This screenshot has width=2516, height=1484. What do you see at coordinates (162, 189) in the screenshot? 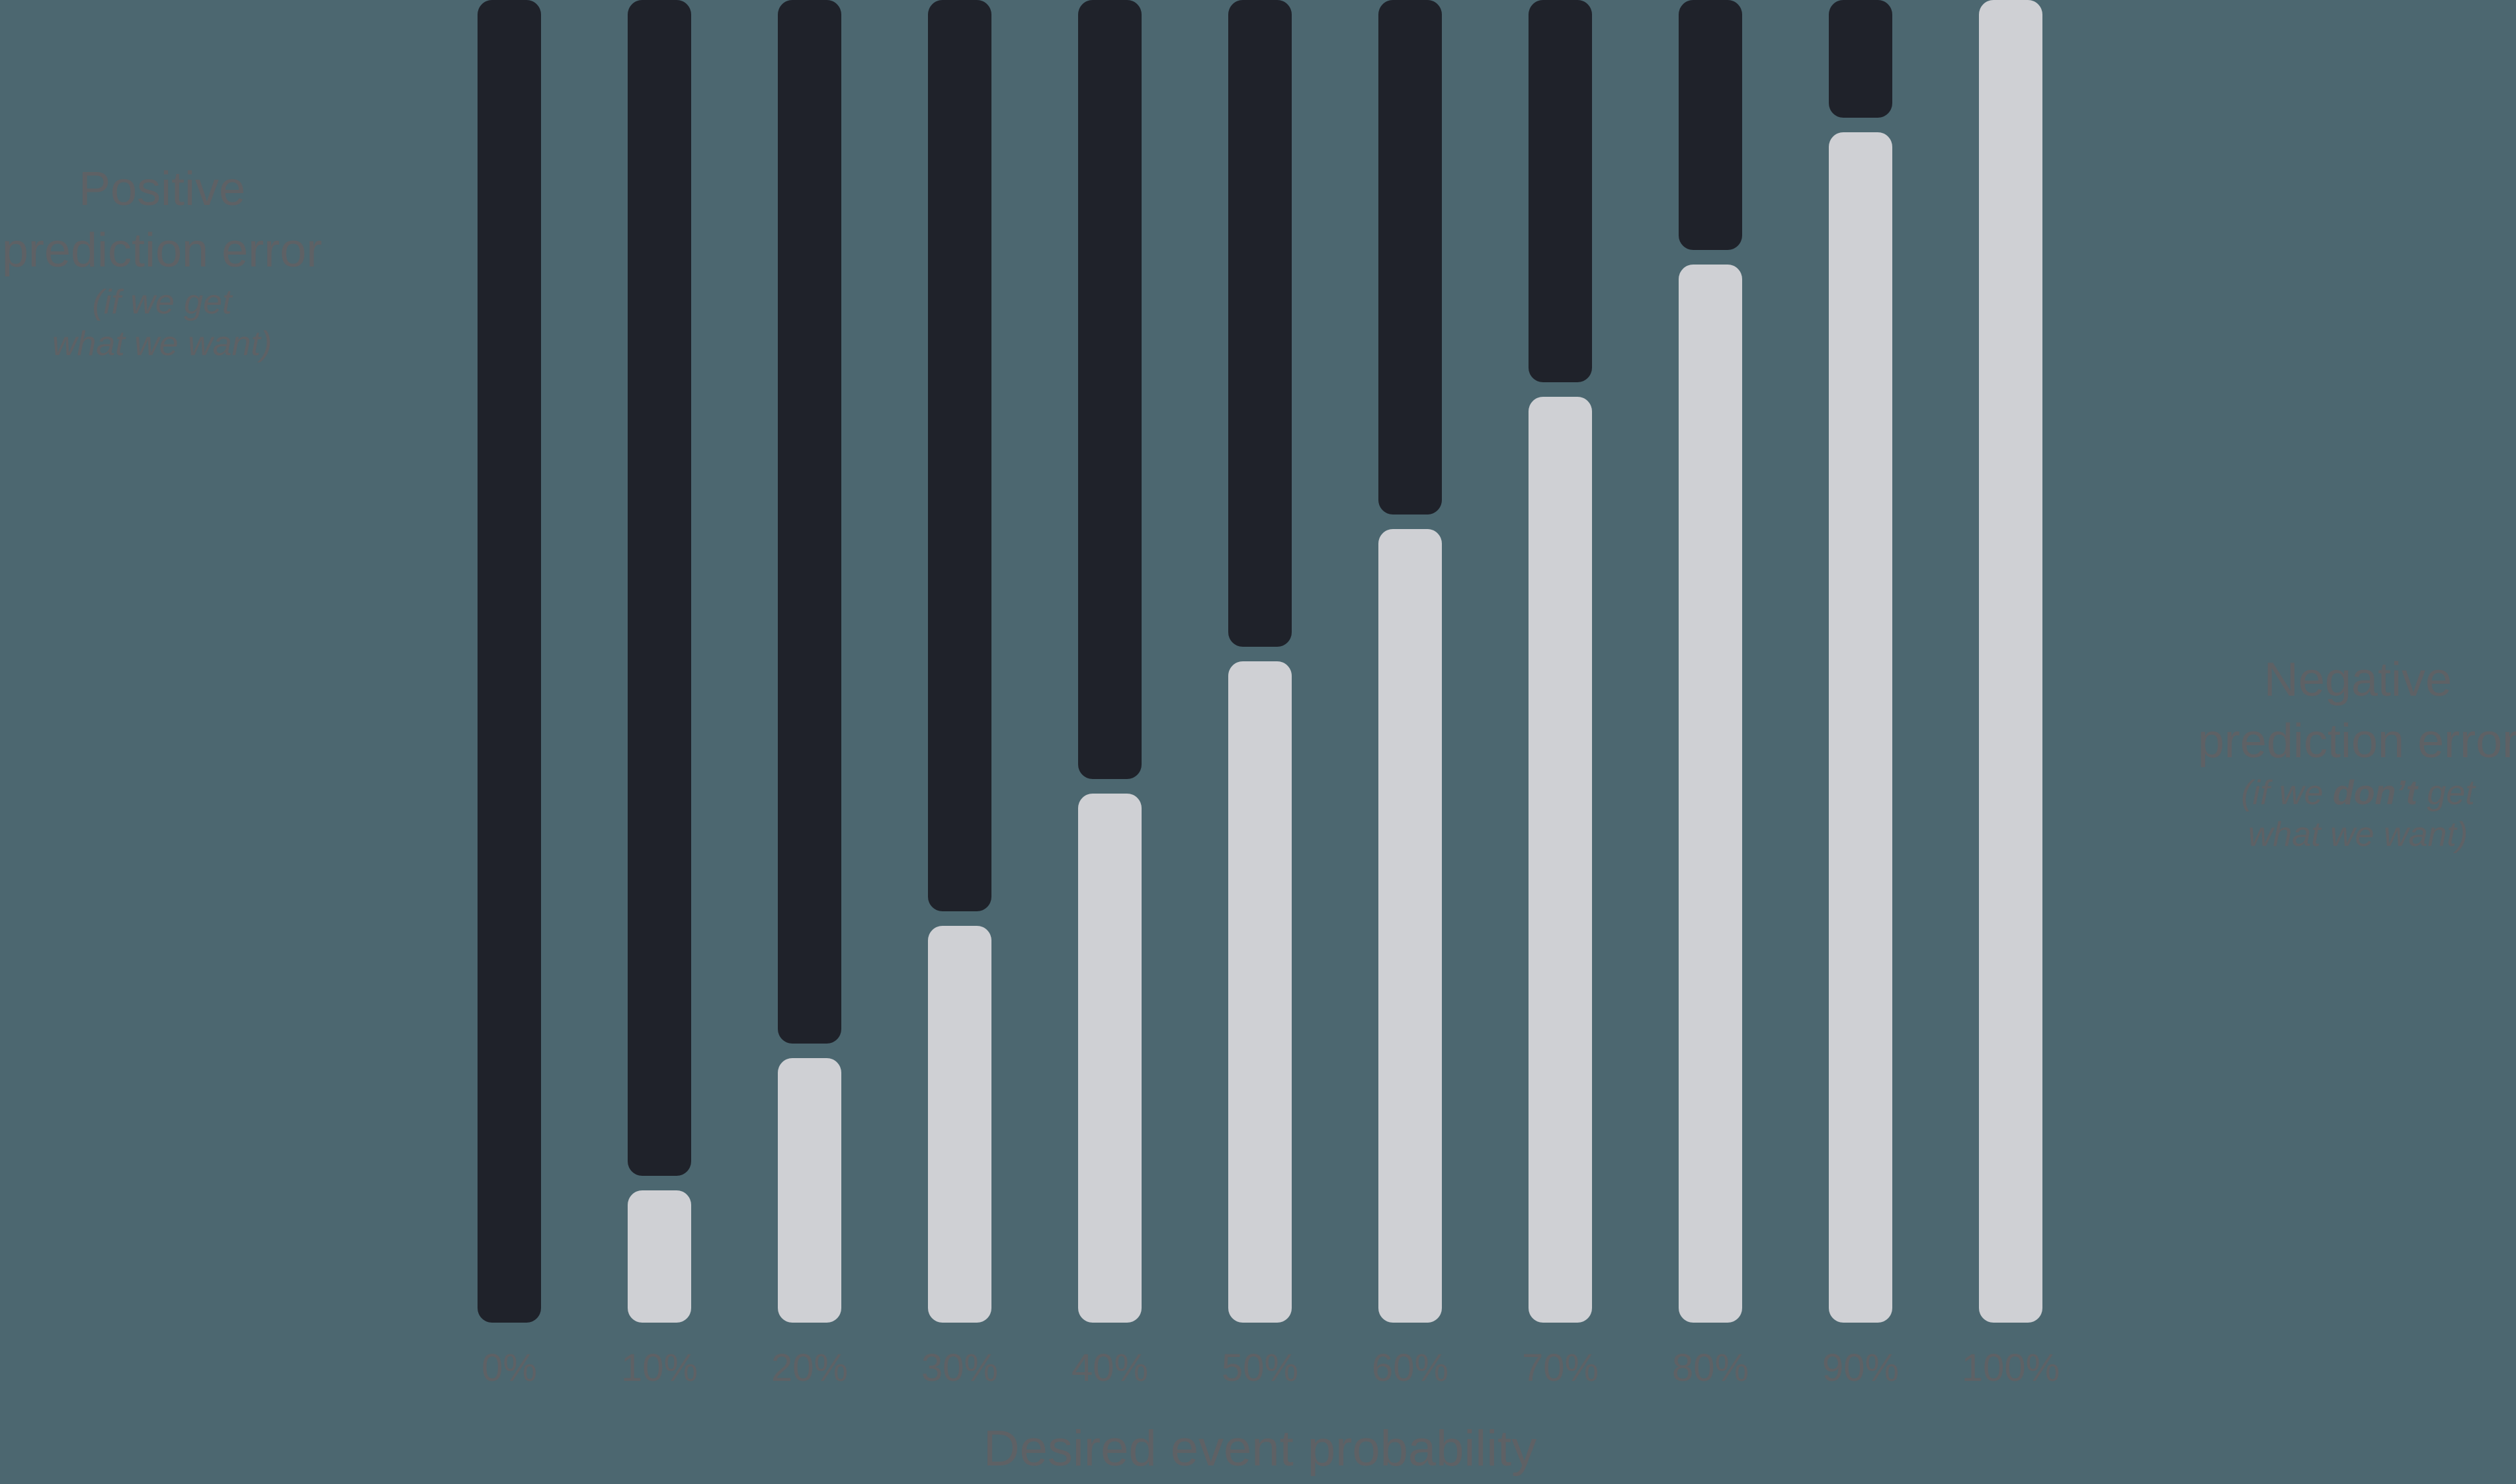
I see `positive-annotation-line1: Positive` at bounding box center [162, 189].